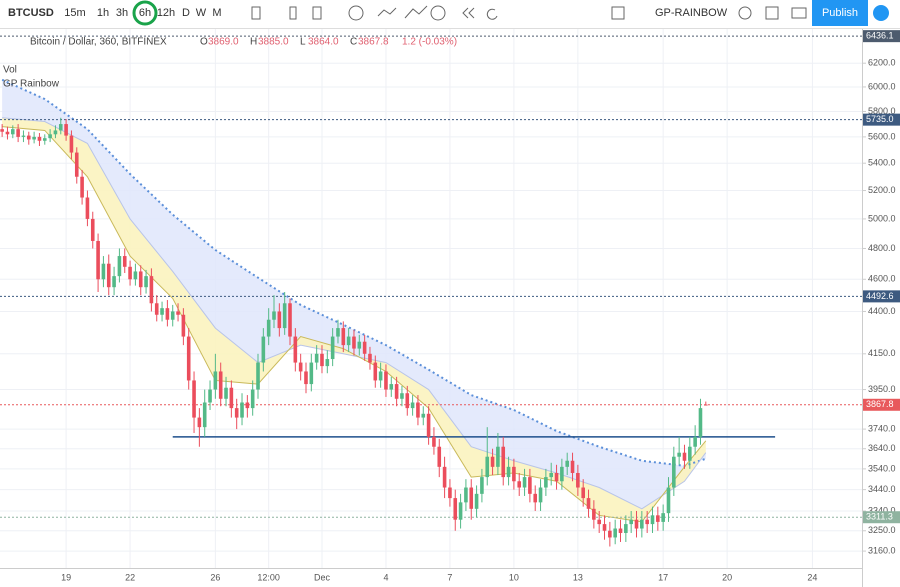  Describe the element at coordinates (882, 136) in the screenshot. I see `y-tick-label: 5600.0` at that location.